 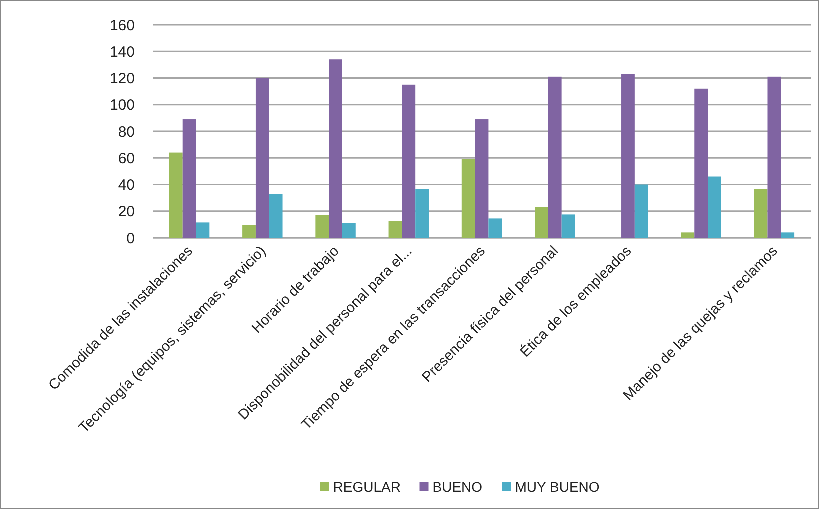 What do you see at coordinates (122, 25) in the screenshot?
I see `y-tick-label: 160` at bounding box center [122, 25].